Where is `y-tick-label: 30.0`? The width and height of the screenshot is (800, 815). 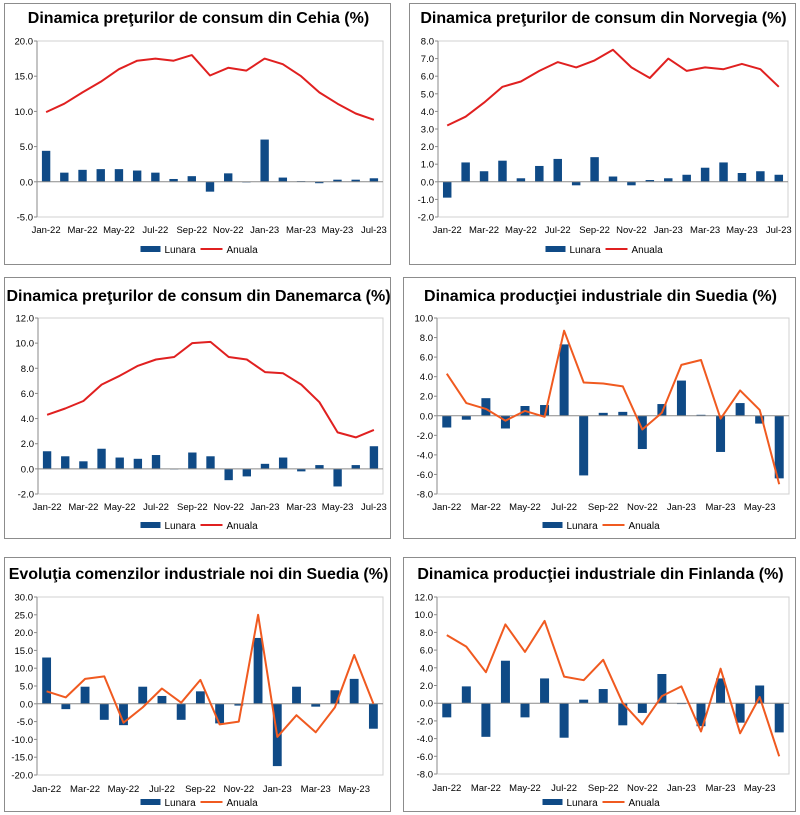
y-tick-label: 30.0 is located at coordinates (24, 598).